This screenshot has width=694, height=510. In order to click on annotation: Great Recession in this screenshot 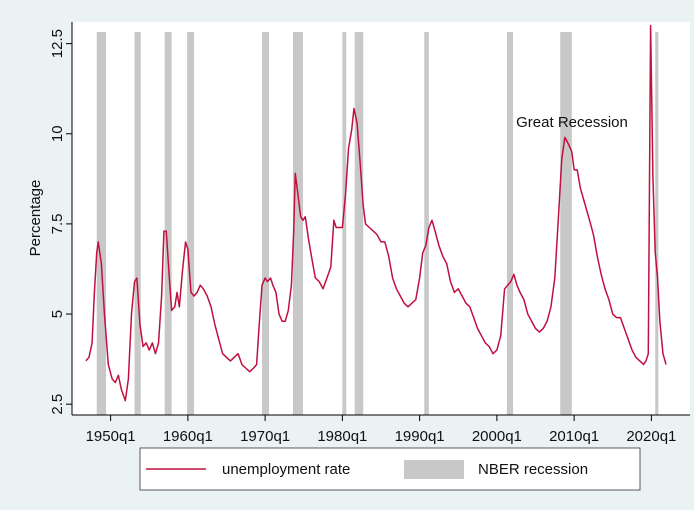, I will do `click(572, 122)`.